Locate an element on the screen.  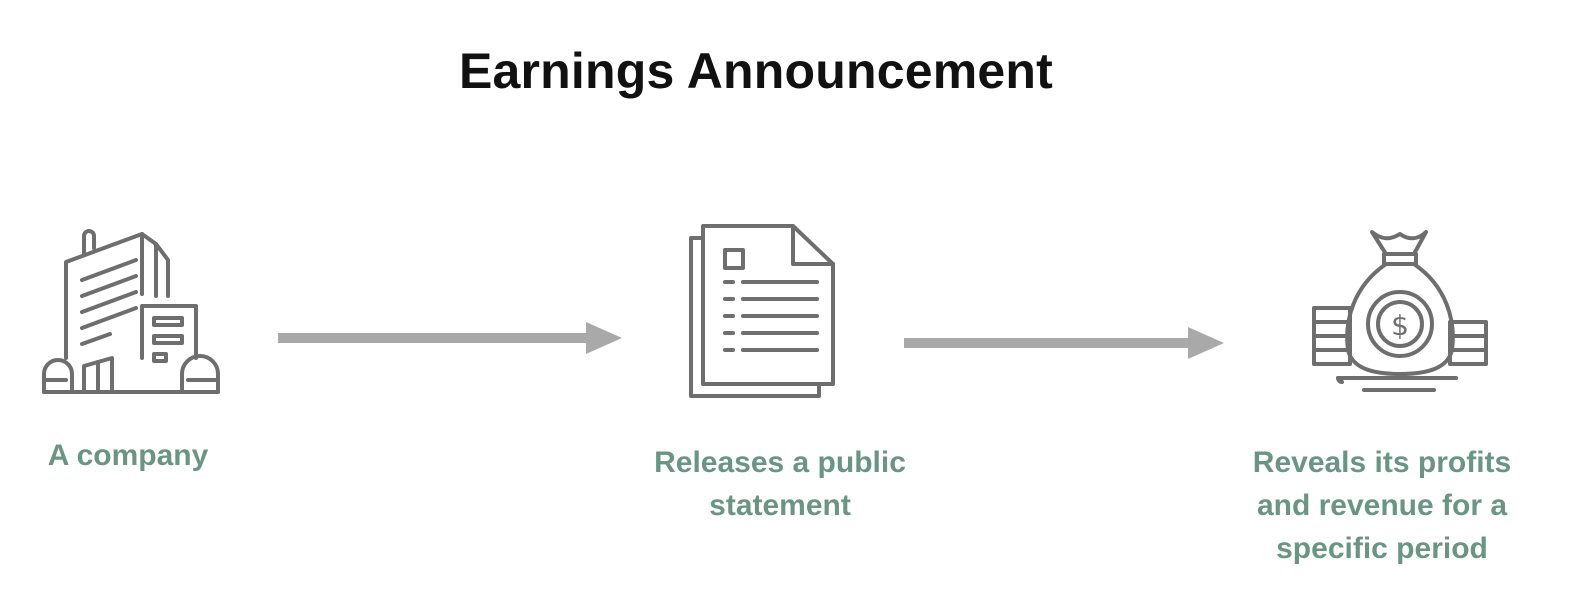
money-bag-icon: $ is located at coordinates (1400, 311).